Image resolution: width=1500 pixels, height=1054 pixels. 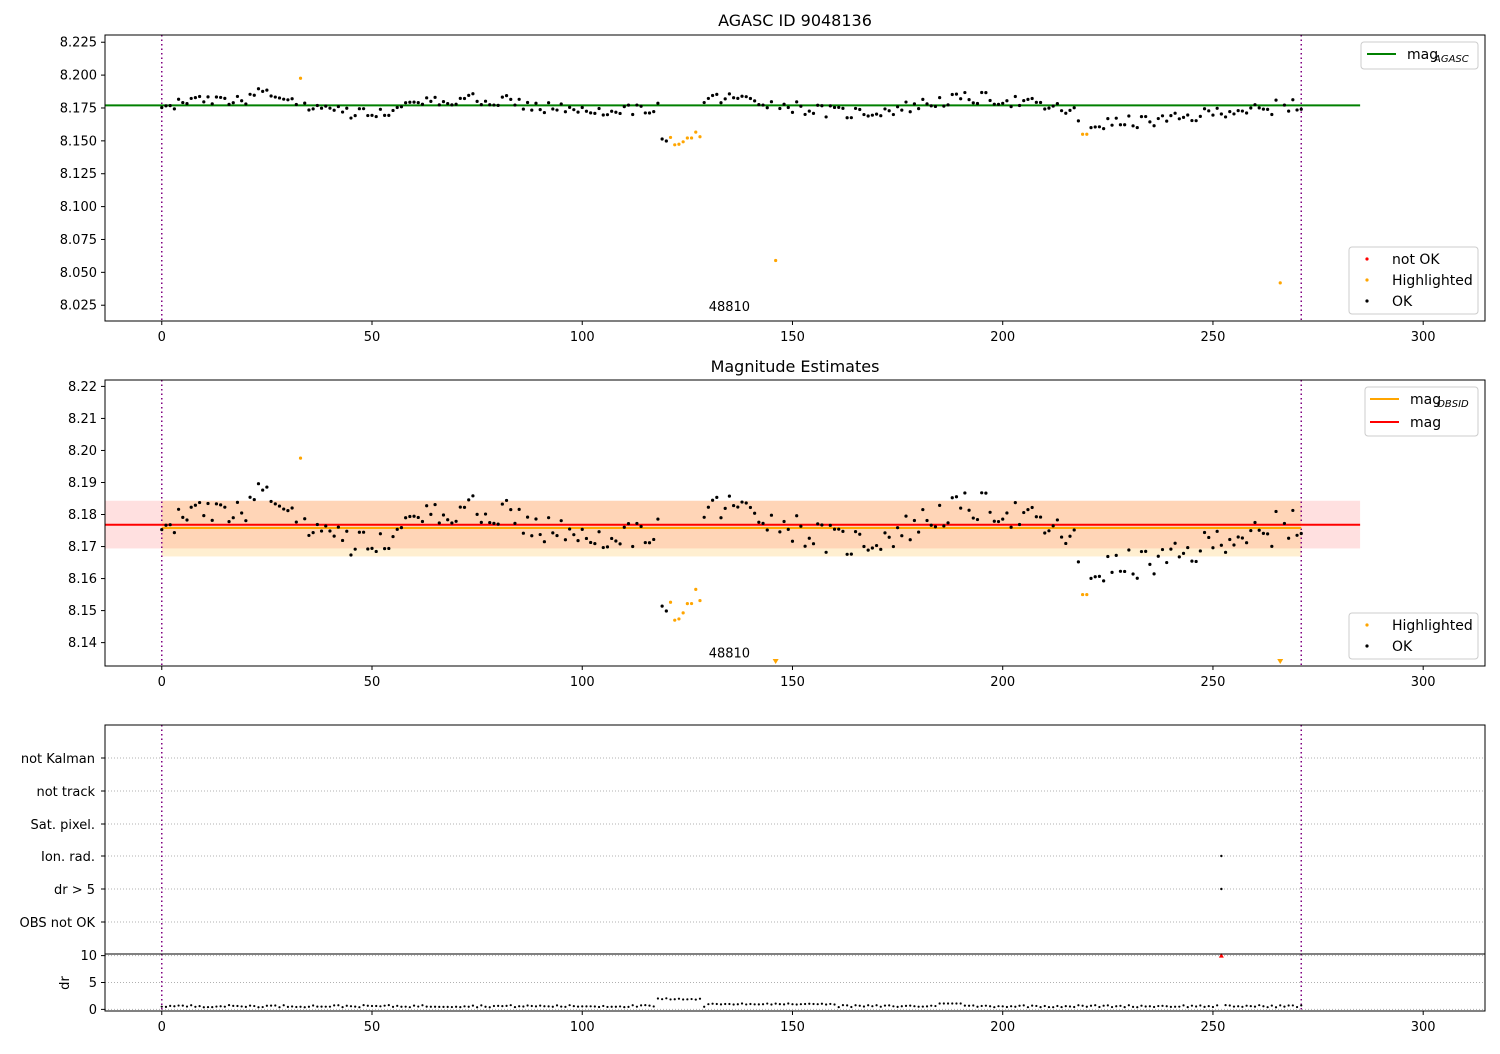 I want to click on x-tick-label: 0, so click(x=162, y=337).